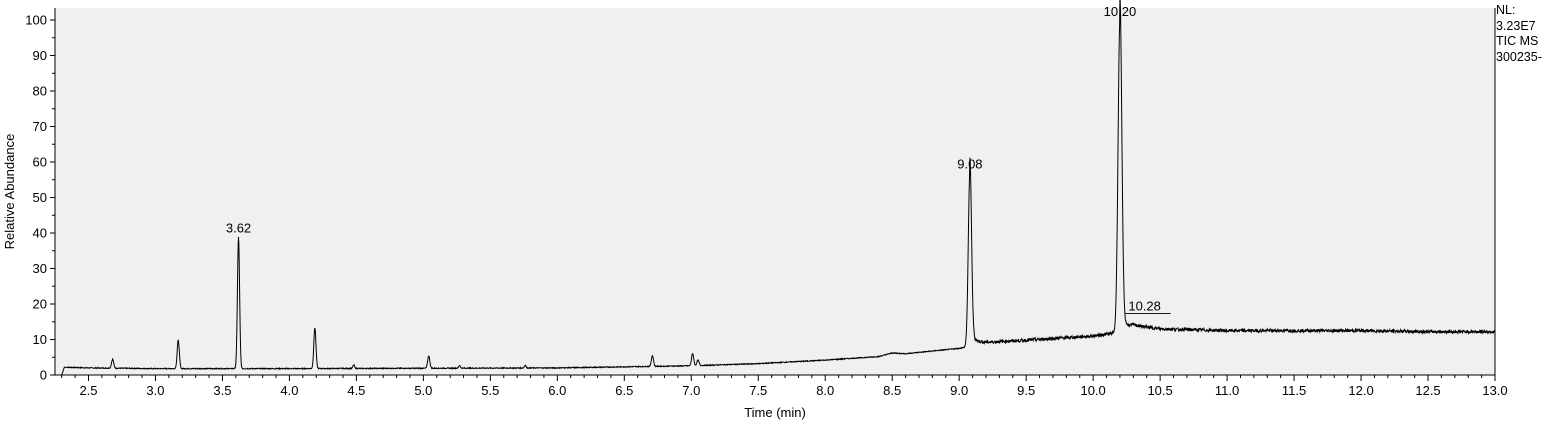  What do you see at coordinates (557, 390) in the screenshot?
I see `x-tick-label: 6.0` at bounding box center [557, 390].